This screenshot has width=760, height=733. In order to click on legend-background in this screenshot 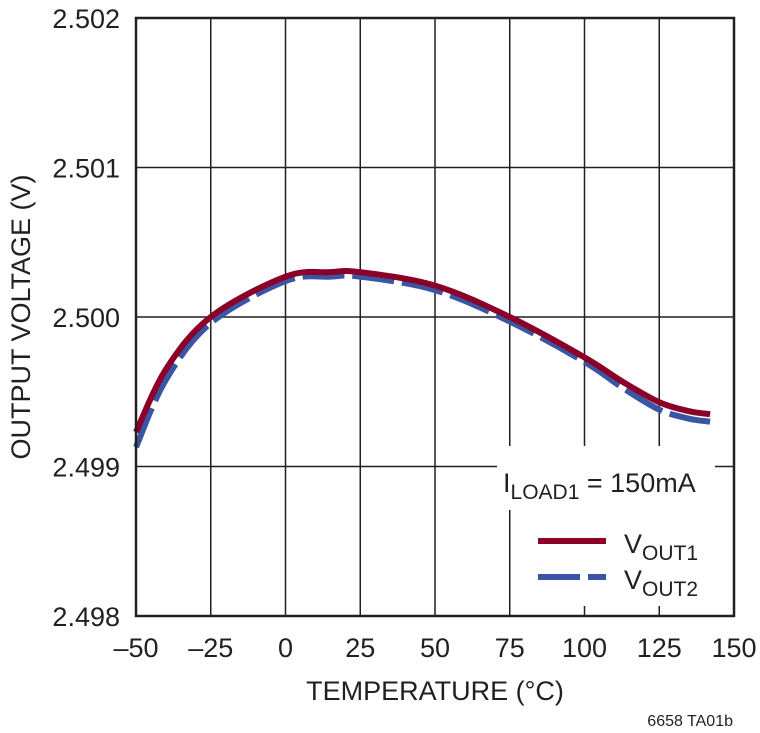, I will do `click(622, 537)`.